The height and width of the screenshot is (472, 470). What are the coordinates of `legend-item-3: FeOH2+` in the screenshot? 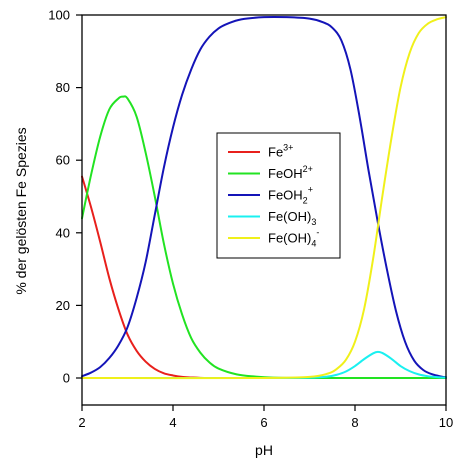 It's located at (270, 195).